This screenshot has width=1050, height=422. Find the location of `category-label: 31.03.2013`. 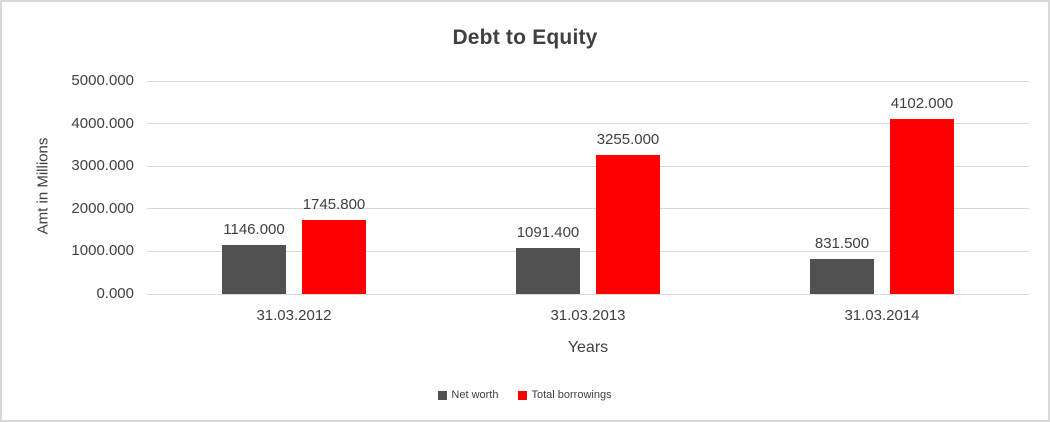

category-label: 31.03.2013 is located at coordinates (588, 315).